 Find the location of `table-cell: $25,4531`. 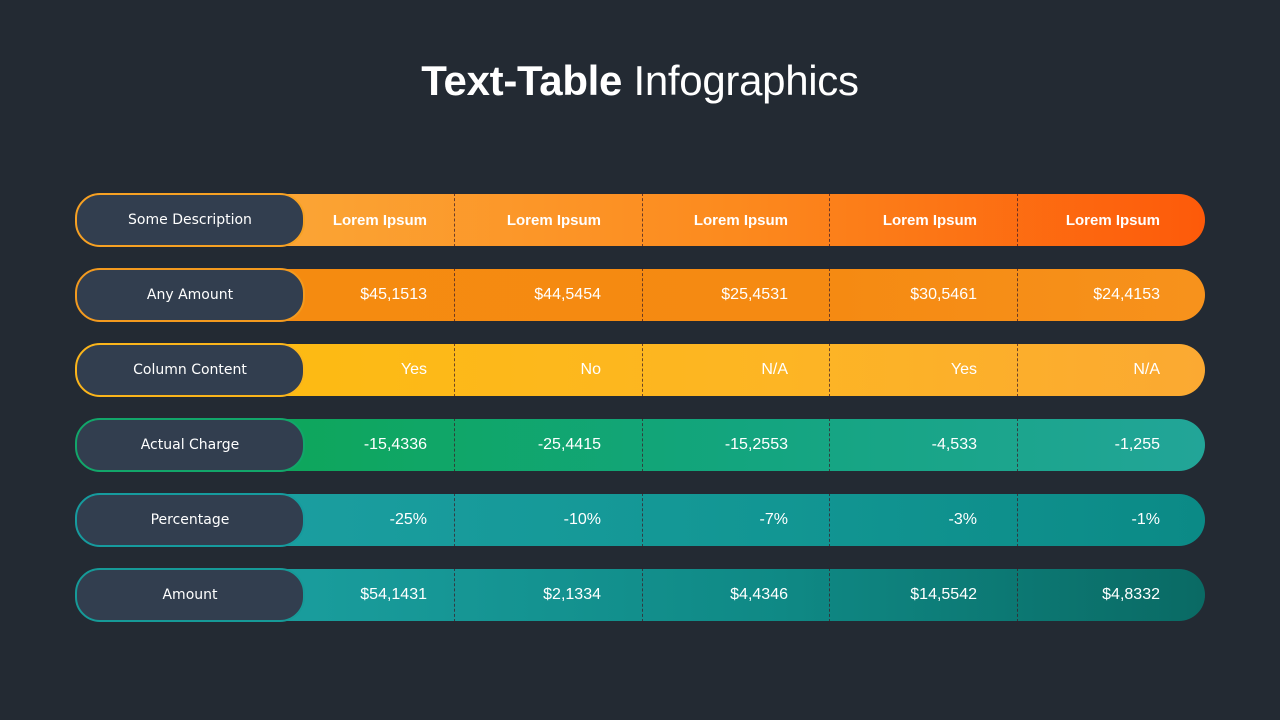

table-cell: $25,4531 is located at coordinates (754, 294).